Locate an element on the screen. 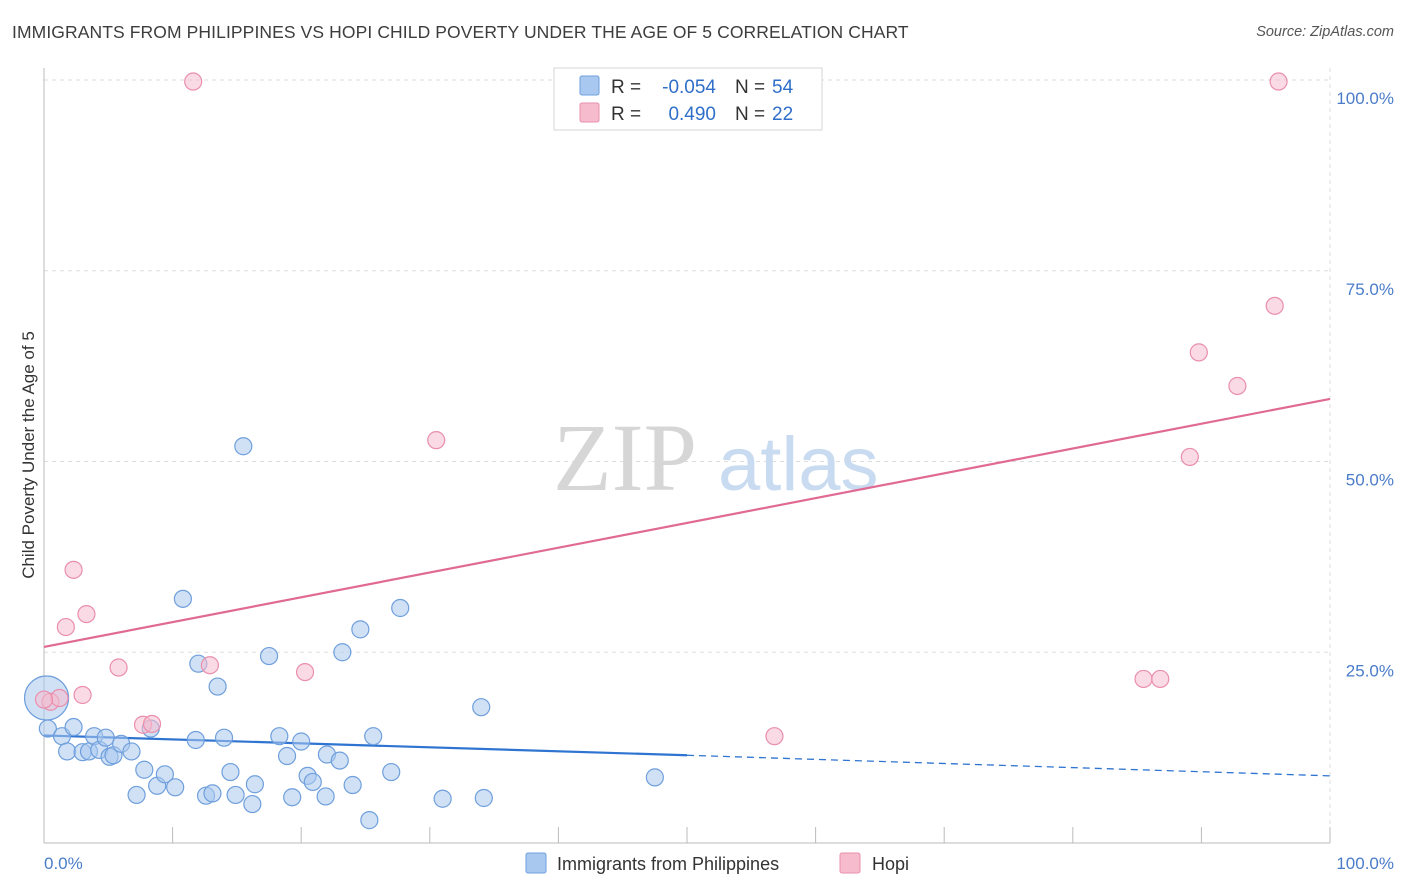  series-legend-swatch-blue is located at coordinates (536, 863).